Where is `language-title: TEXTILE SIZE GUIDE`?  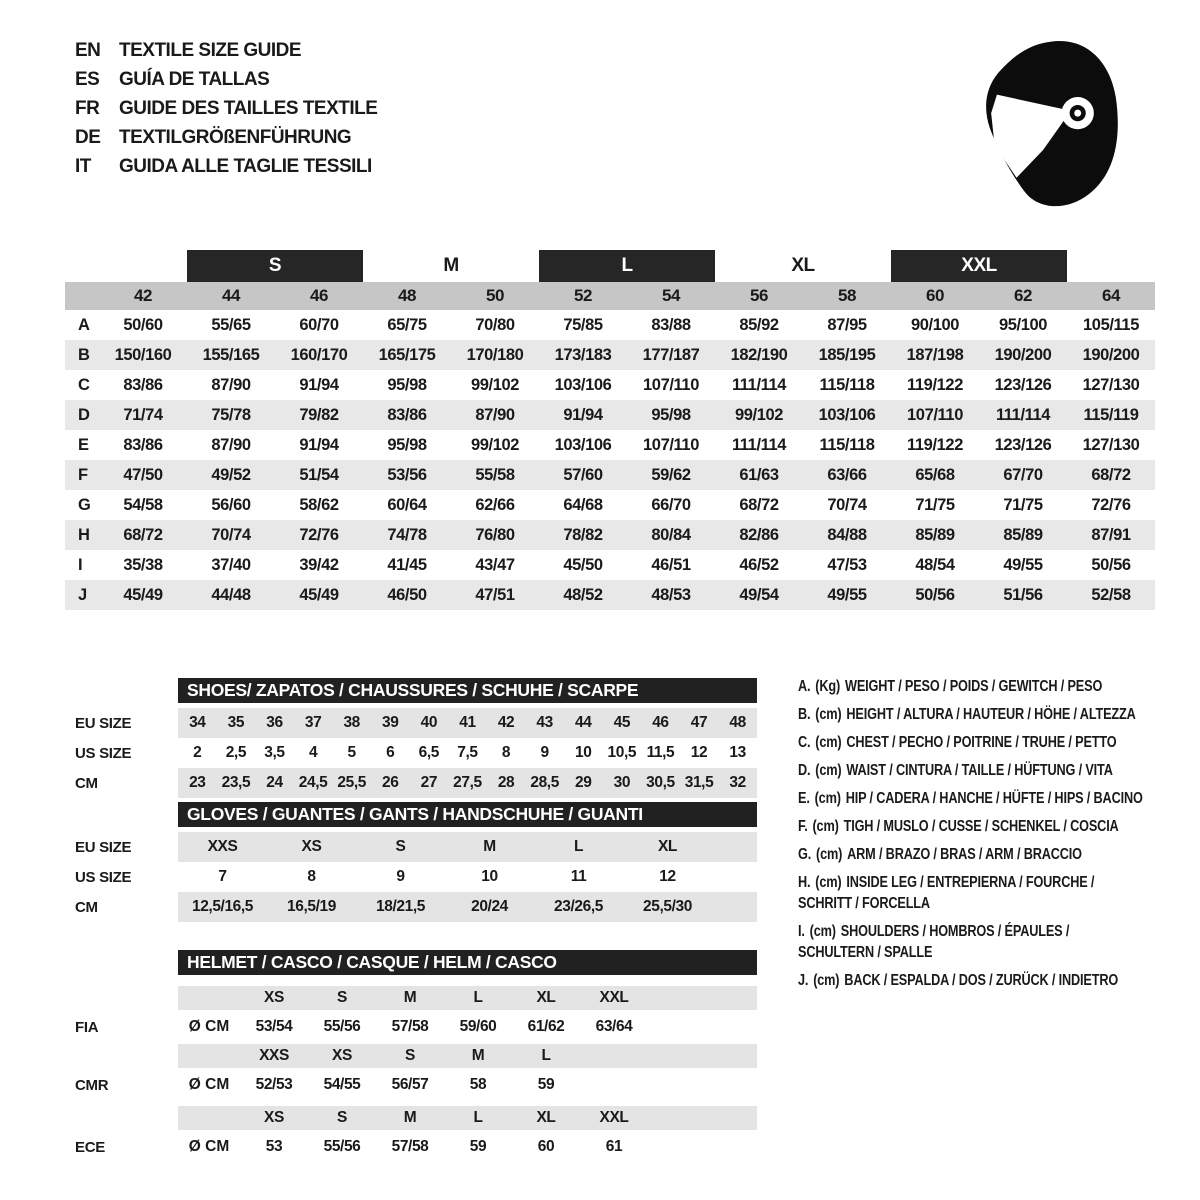 language-title: TEXTILE SIZE GUIDE is located at coordinates (210, 50).